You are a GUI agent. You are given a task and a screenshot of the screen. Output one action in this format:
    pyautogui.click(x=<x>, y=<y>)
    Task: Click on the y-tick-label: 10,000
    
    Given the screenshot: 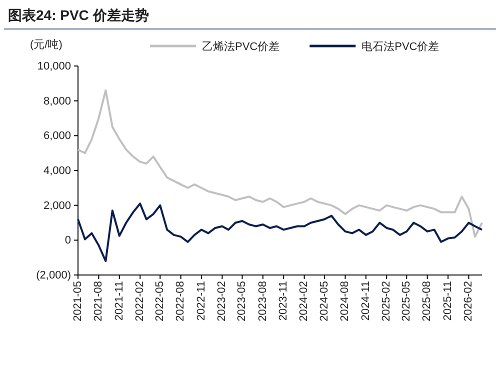 What is the action you would take?
    pyautogui.click(x=54, y=66)
    